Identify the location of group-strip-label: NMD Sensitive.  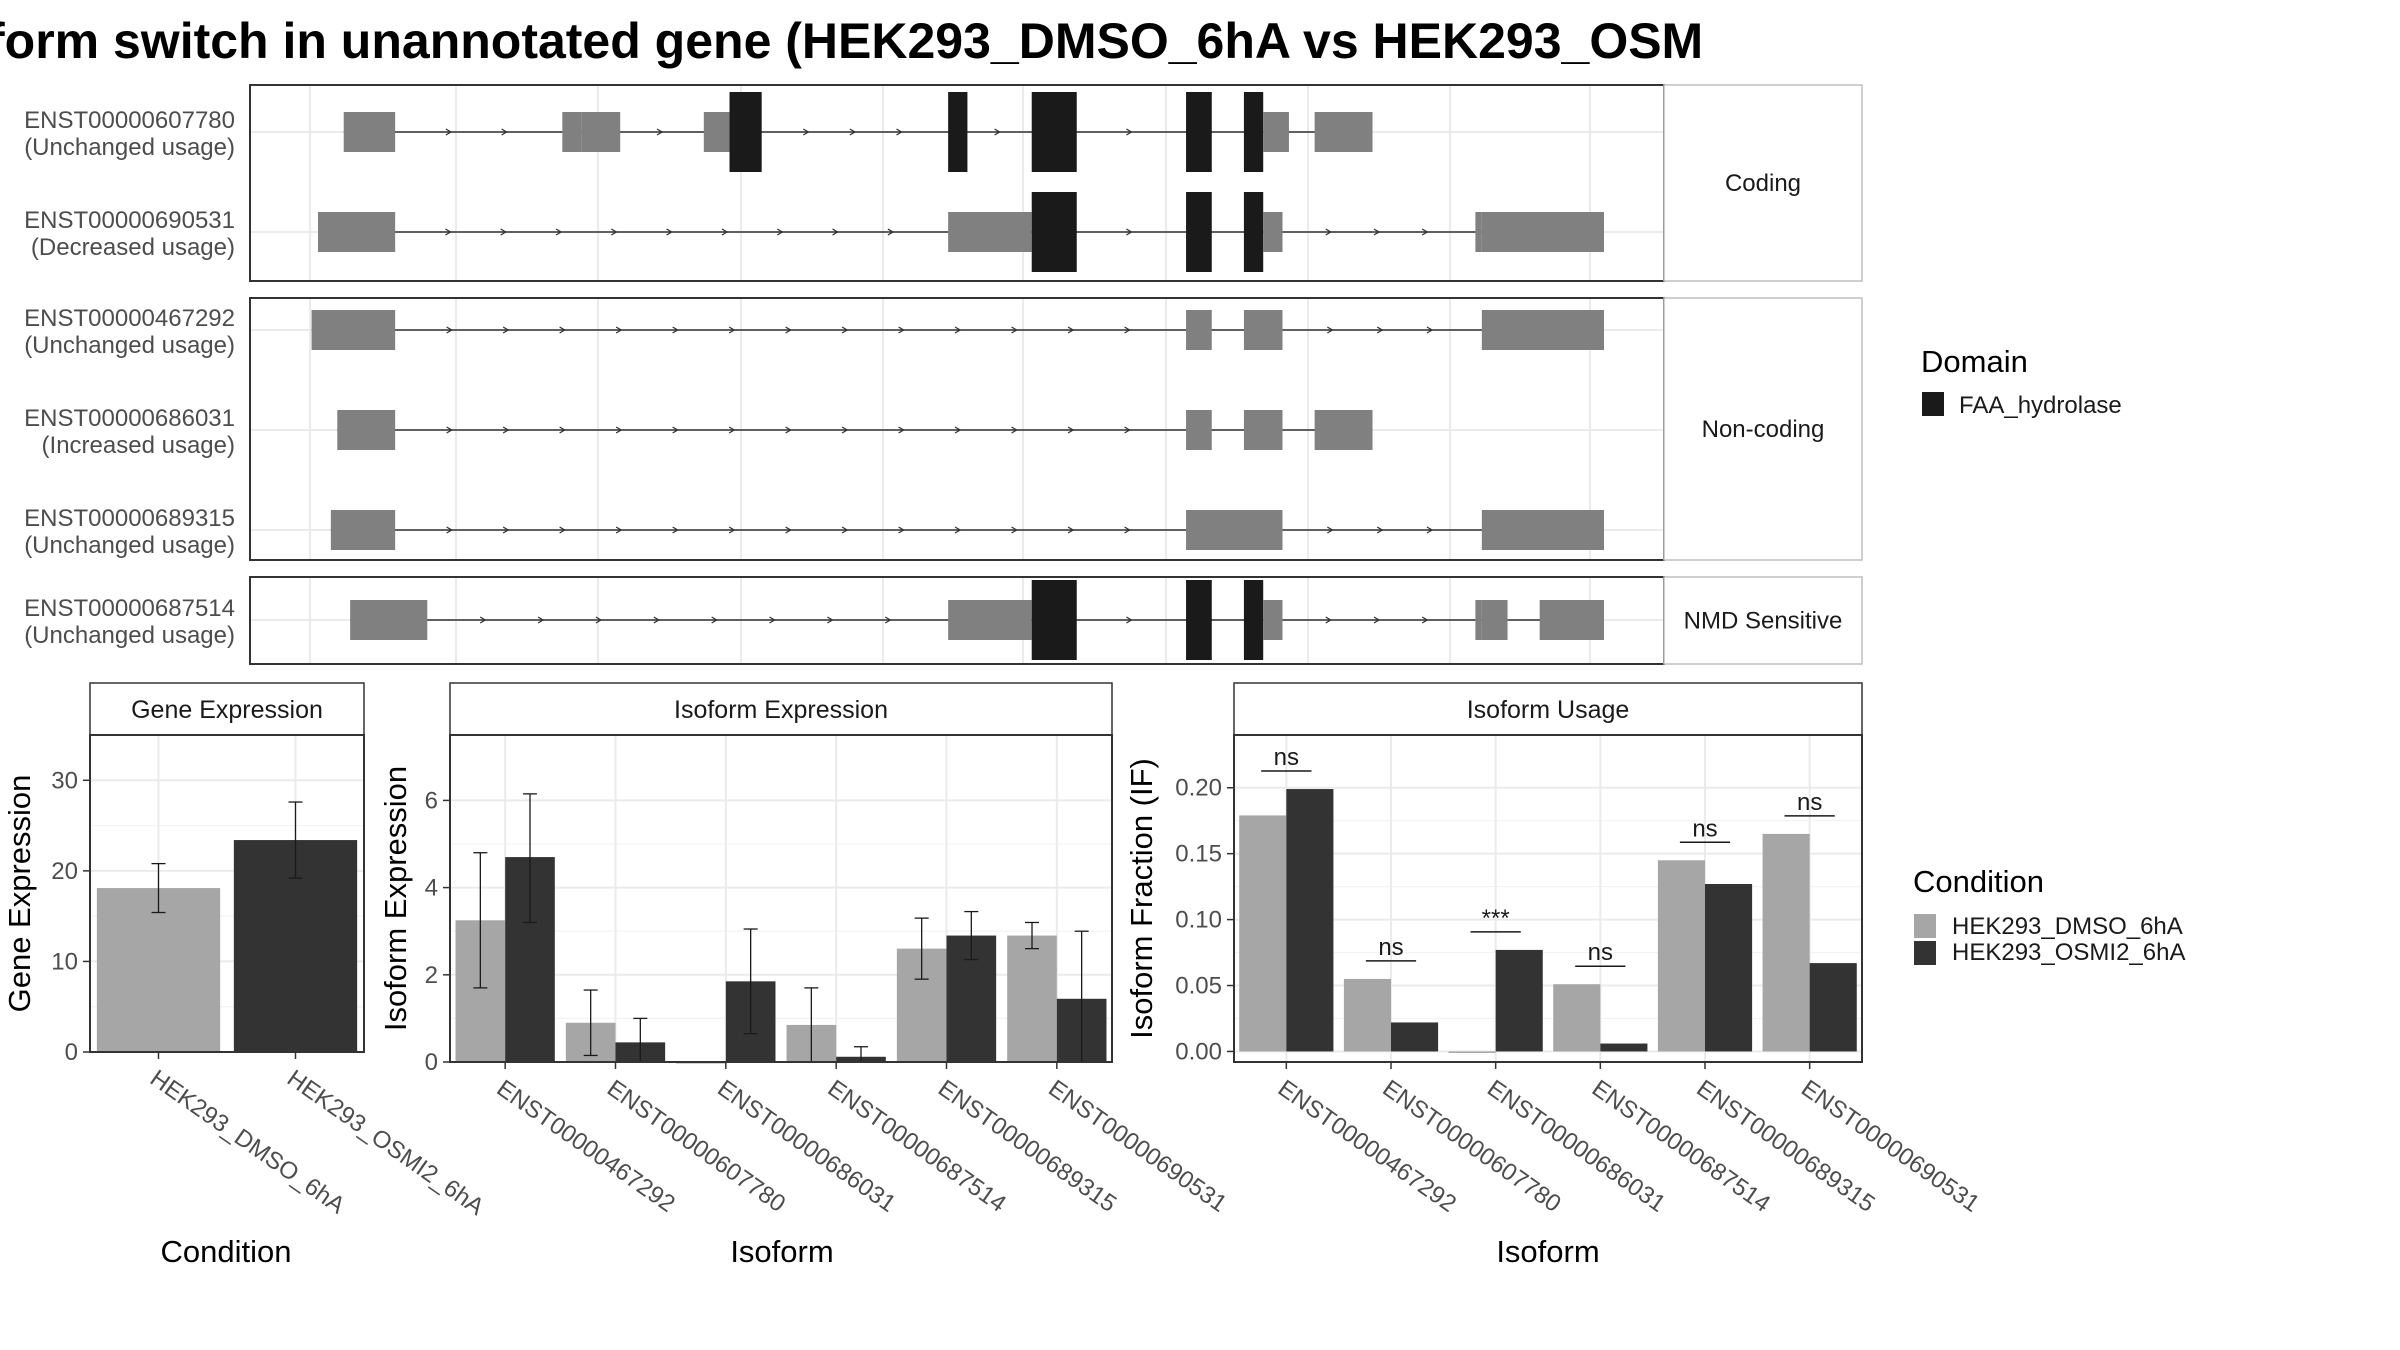
(1763, 621).